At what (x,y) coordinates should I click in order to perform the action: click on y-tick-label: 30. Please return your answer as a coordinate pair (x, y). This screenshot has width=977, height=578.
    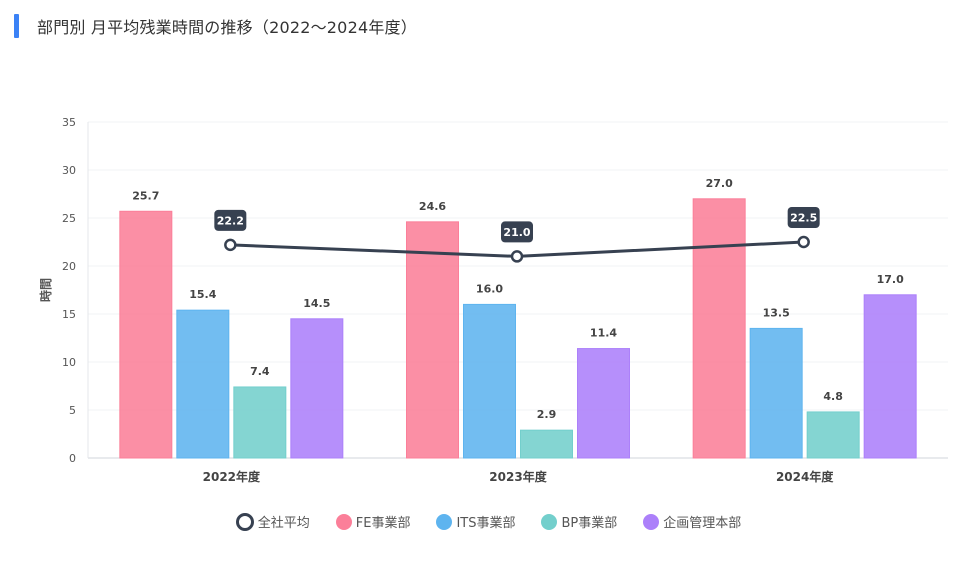
    Looking at the image, I should click on (69, 170).